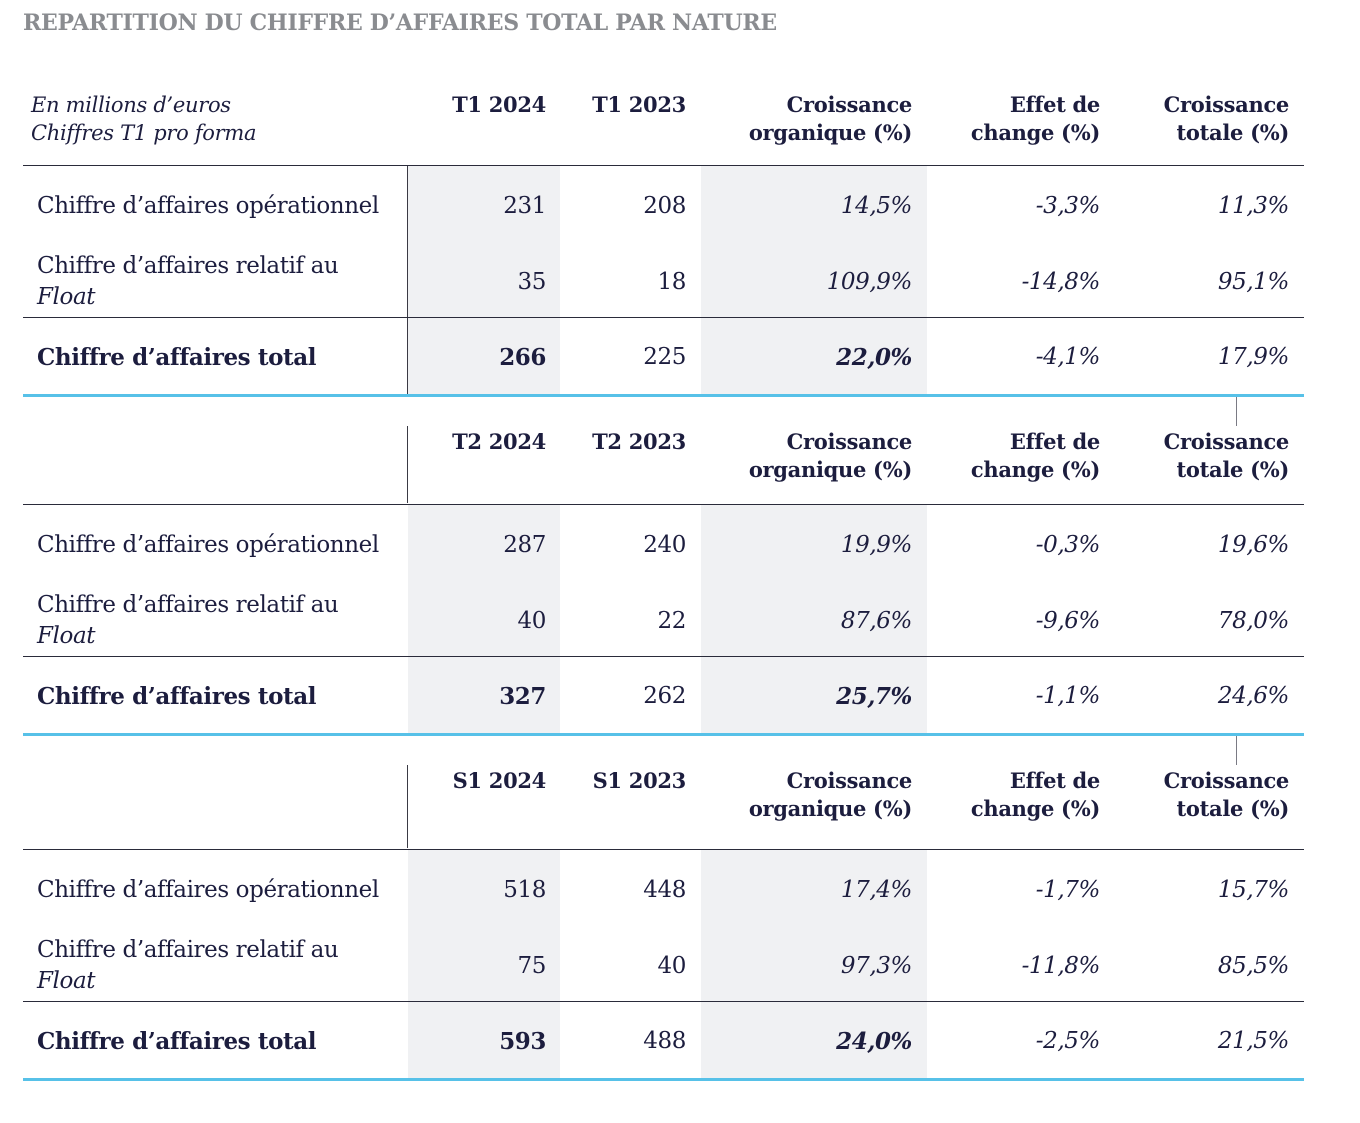 The image size is (1360, 1123). I want to click on cell-operational-total-growth: 19,6%, so click(1253, 545).